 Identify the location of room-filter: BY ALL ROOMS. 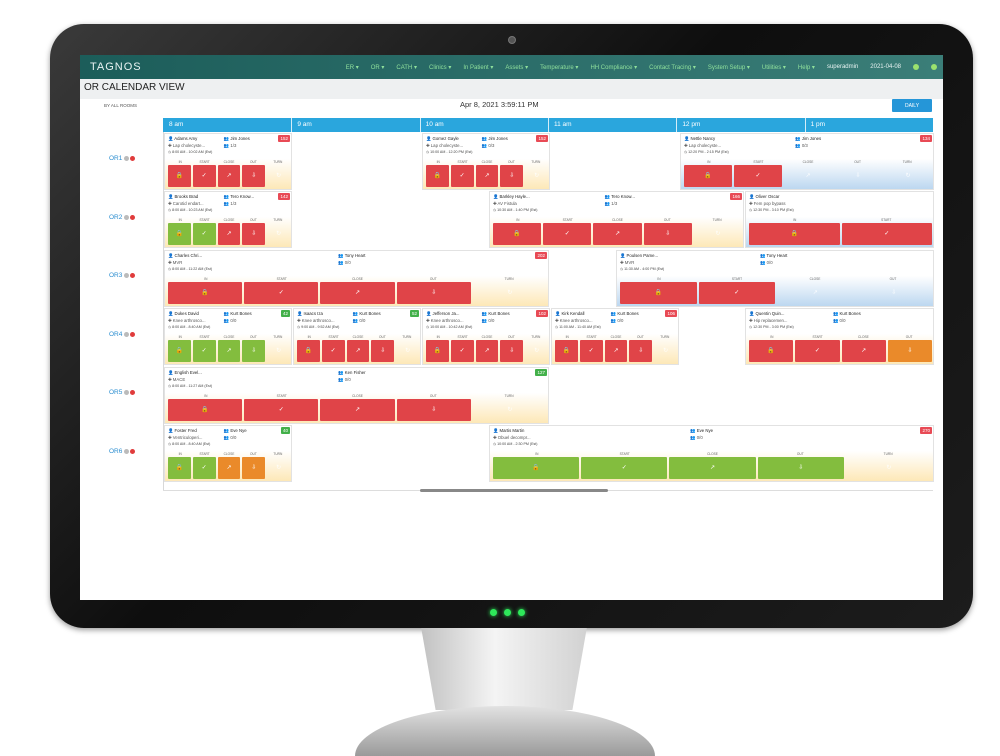
(121, 105).